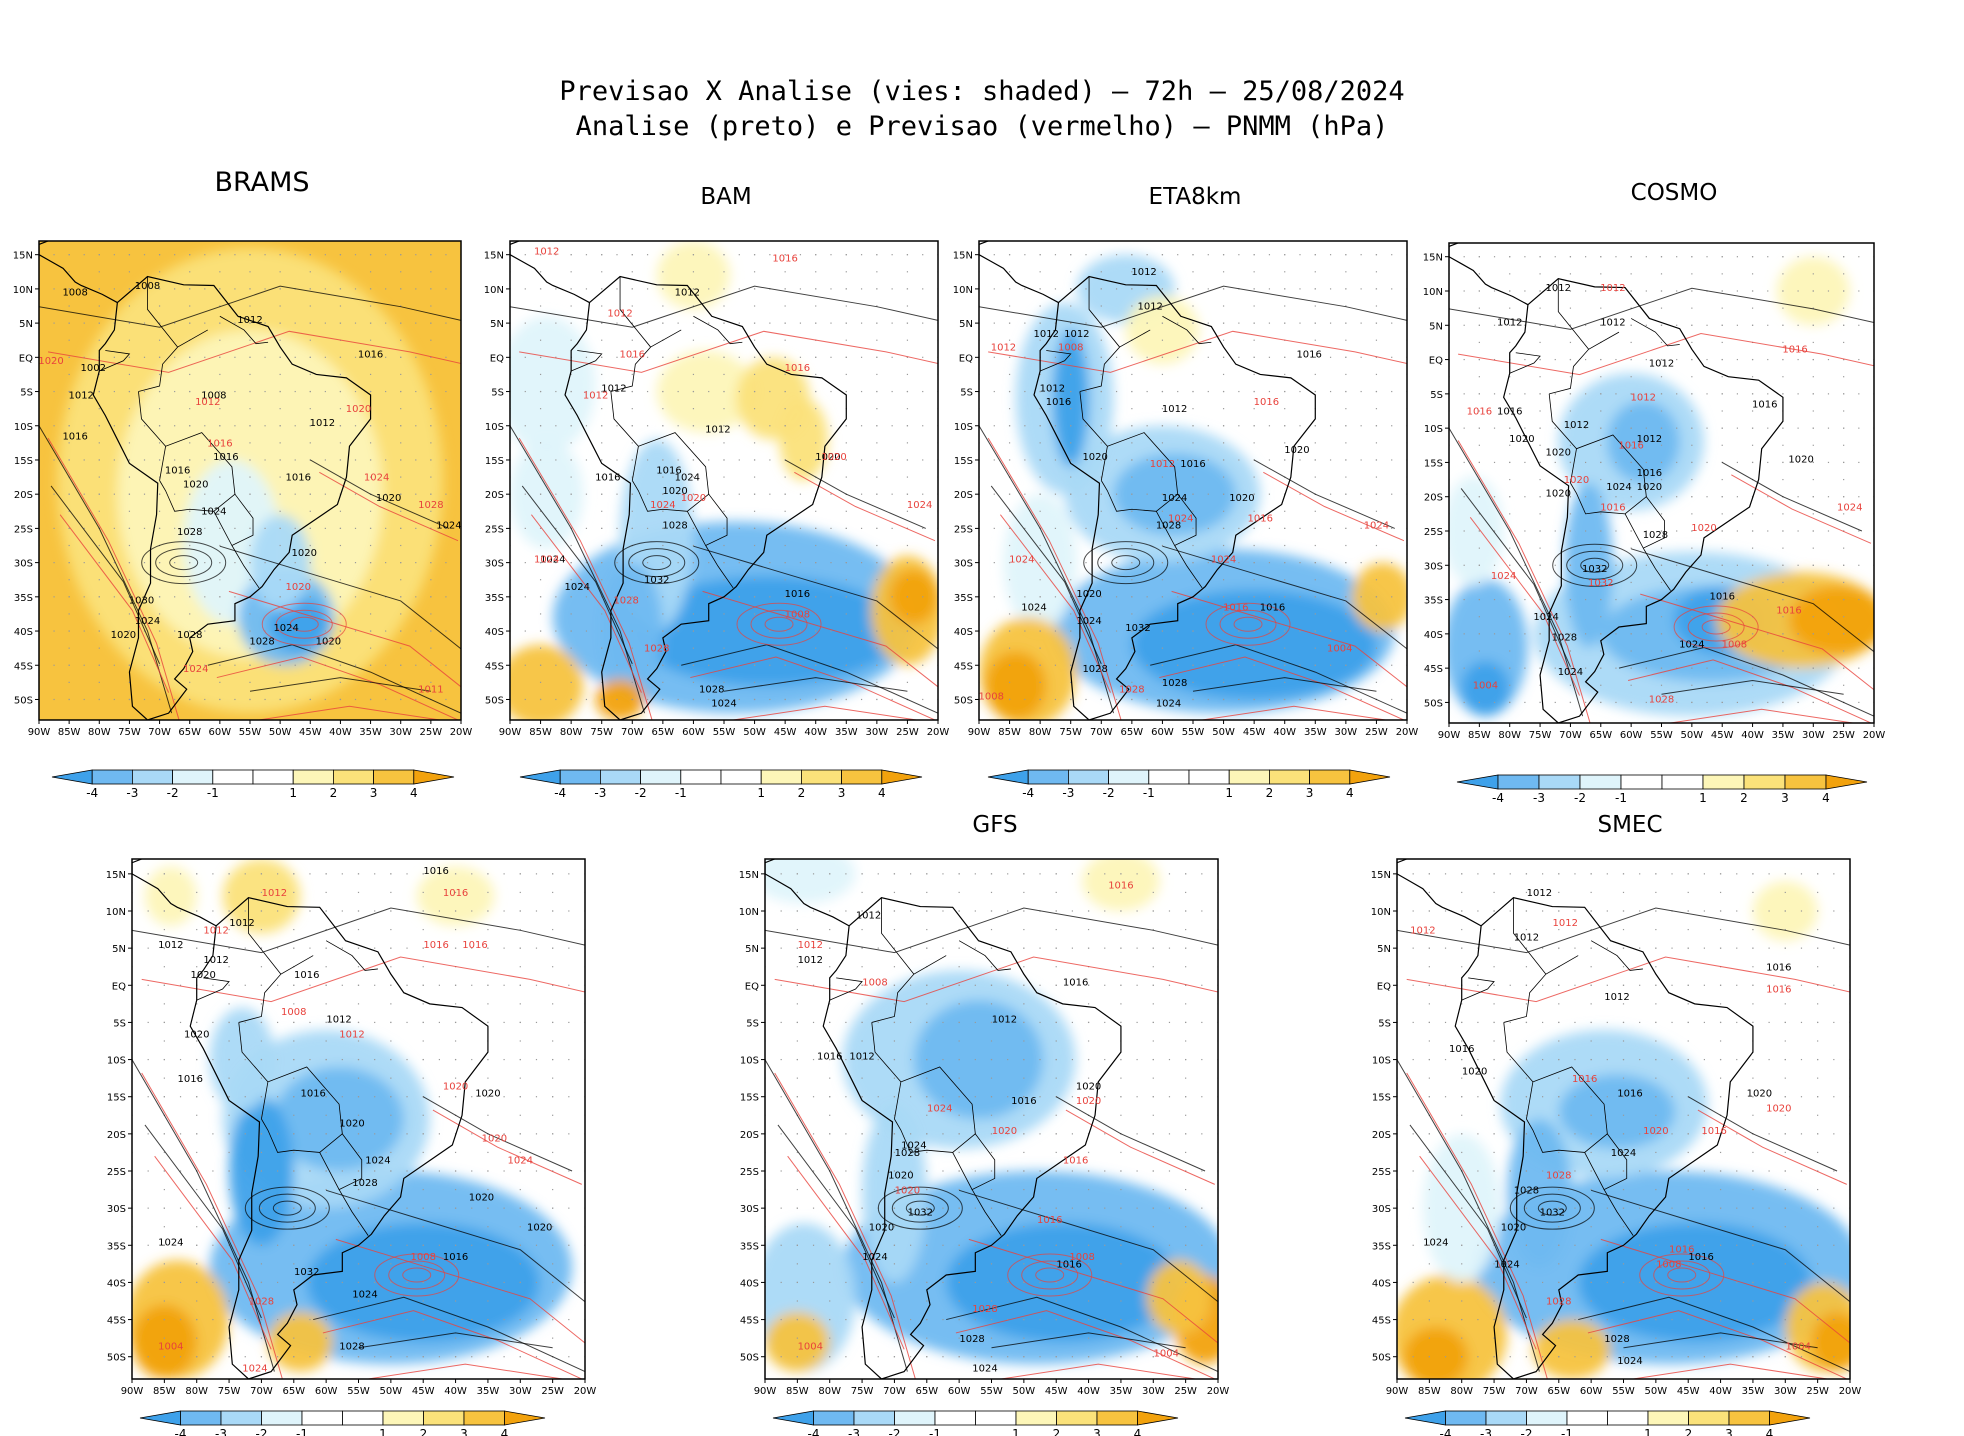 This screenshot has width=1964, height=1436. What do you see at coordinates (1193, 502) in the screenshot?
I see `isobar-lines` at bounding box center [1193, 502].